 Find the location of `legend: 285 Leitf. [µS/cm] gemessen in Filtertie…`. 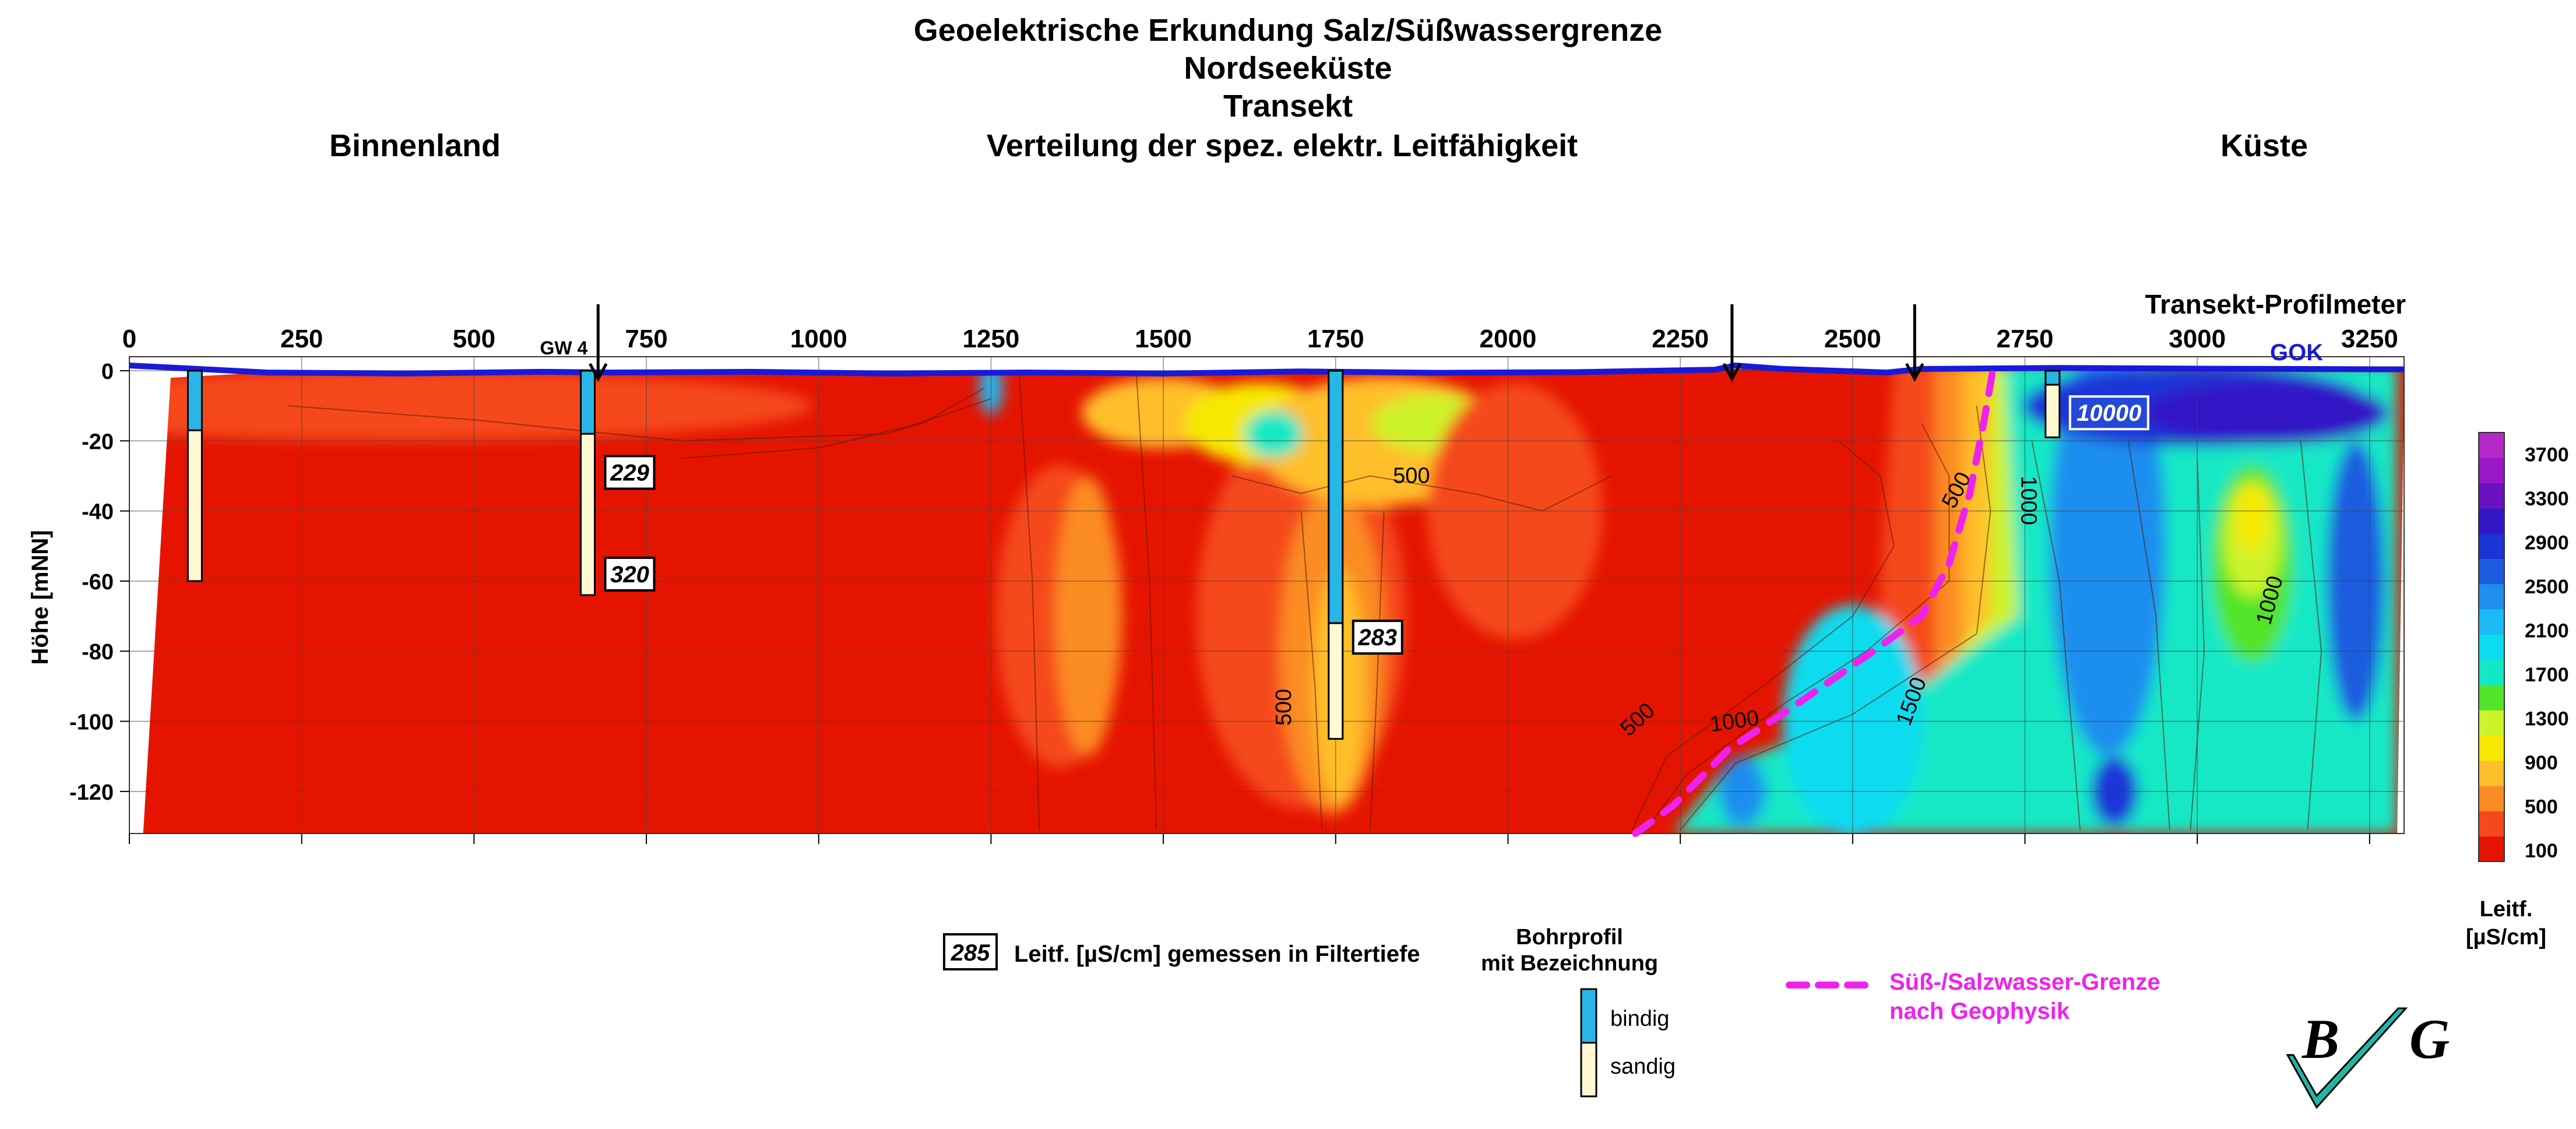

legend: 285 Leitf. [µS/cm] gemessen in Filtertie… is located at coordinates (1552, 1011).